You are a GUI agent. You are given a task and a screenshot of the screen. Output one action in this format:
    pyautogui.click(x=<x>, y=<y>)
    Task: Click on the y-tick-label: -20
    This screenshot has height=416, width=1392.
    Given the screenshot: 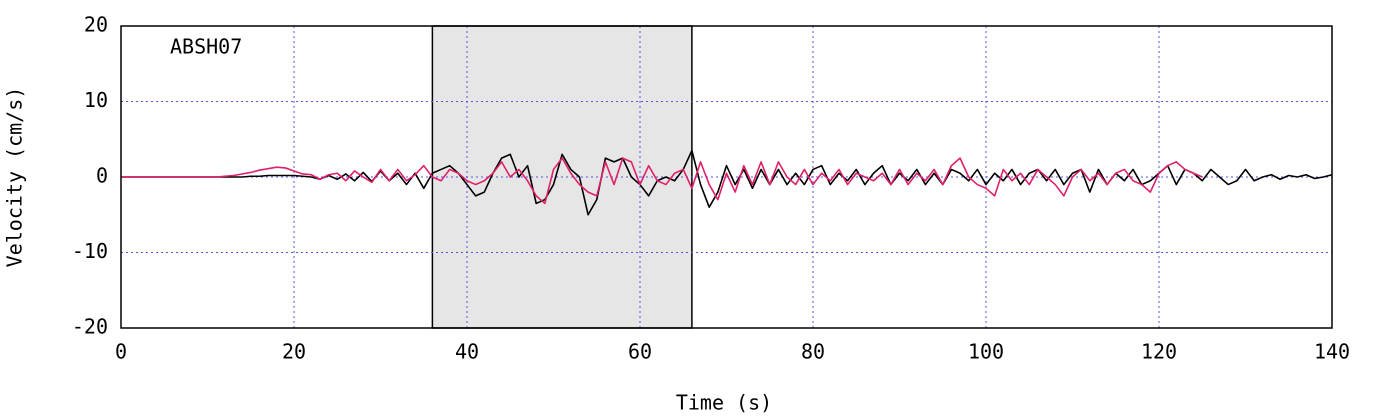 What is the action you would take?
    pyautogui.click(x=90, y=327)
    